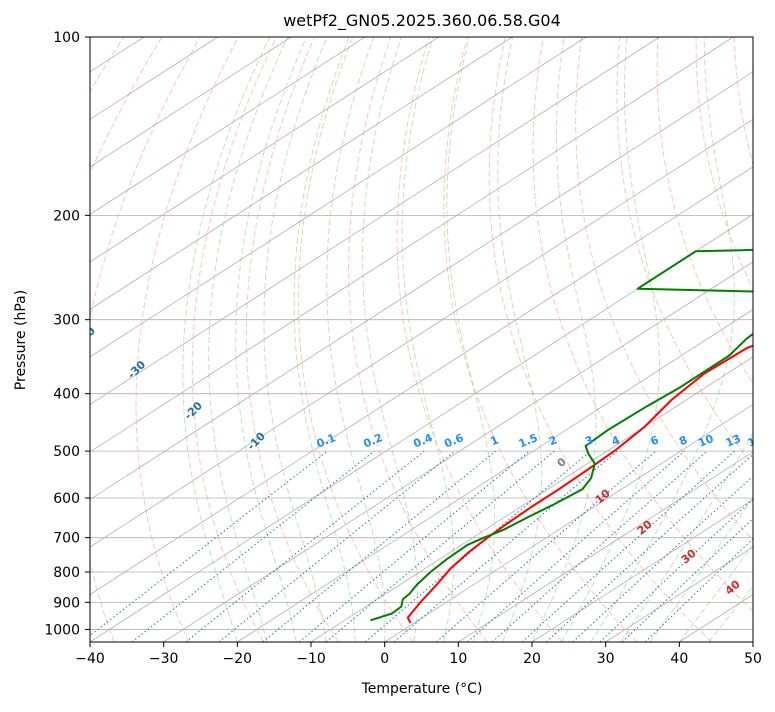 This screenshot has height=712, width=775. What do you see at coordinates (66, 603) in the screenshot?
I see `y-tick-label: 900` at bounding box center [66, 603].